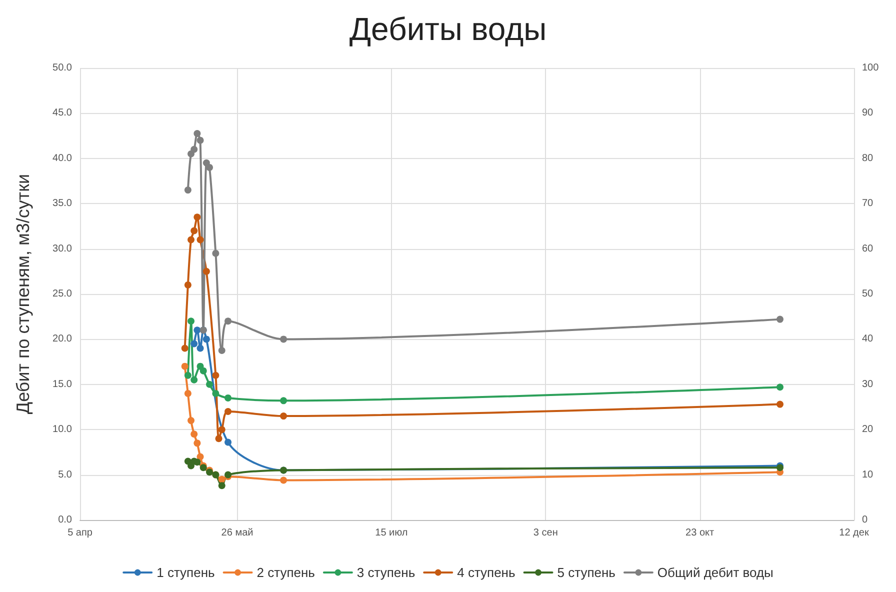 Image resolution: width=896 pixels, height=592 pixels. Describe the element at coordinates (448, 29) in the screenshot. I see `chart-title: Дебиты воды` at that location.